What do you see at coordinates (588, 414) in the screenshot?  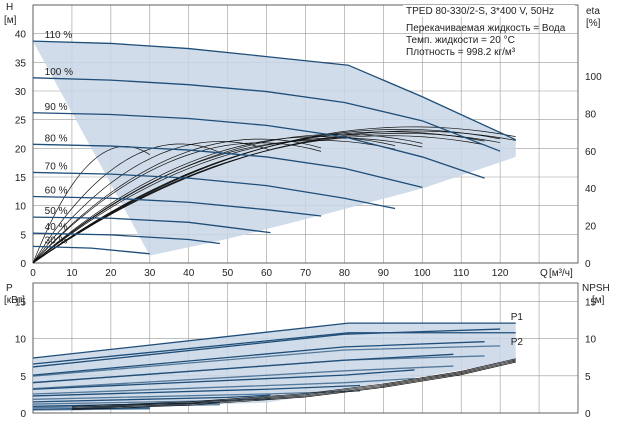 I see `npsh-tick-label: 0` at bounding box center [588, 414].